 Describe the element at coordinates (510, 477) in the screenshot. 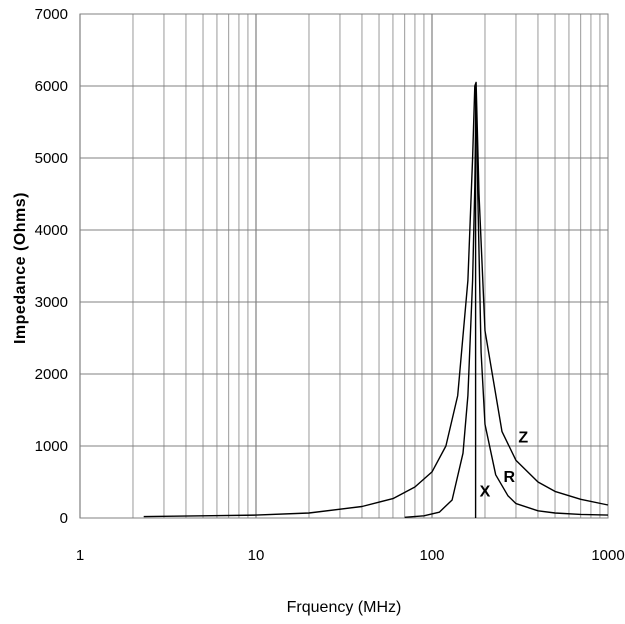

I see `series-label-r: R` at that location.